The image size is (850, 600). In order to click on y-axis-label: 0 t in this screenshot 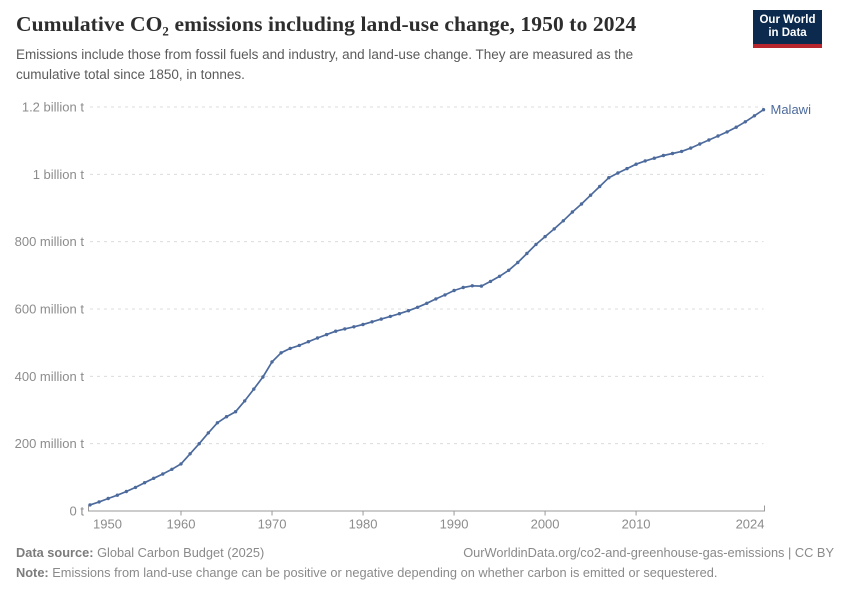, I will do `click(77, 511)`.